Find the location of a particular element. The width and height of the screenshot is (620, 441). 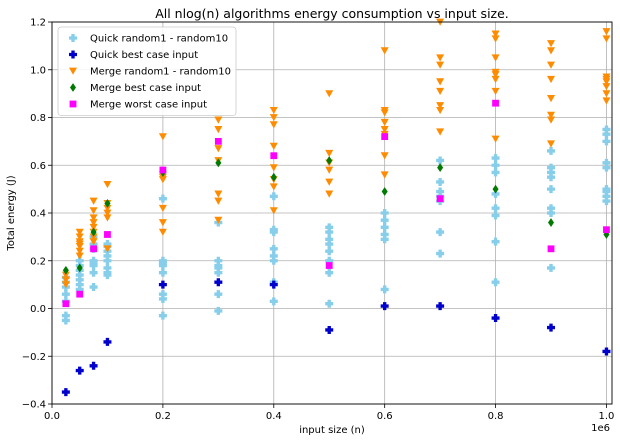

y-axis-label: Total energy (J) is located at coordinates (11, 213).